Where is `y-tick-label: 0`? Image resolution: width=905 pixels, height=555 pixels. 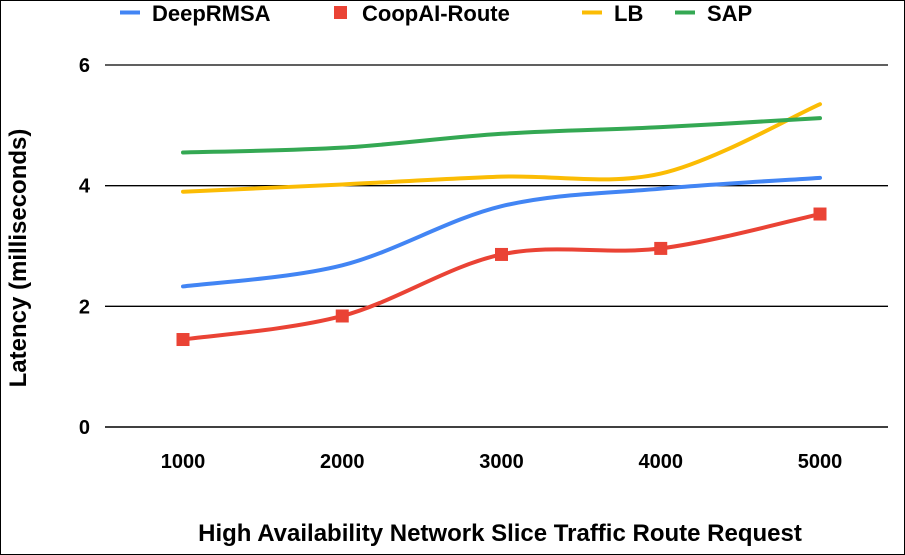
y-tick-label: 0 is located at coordinates (84, 428).